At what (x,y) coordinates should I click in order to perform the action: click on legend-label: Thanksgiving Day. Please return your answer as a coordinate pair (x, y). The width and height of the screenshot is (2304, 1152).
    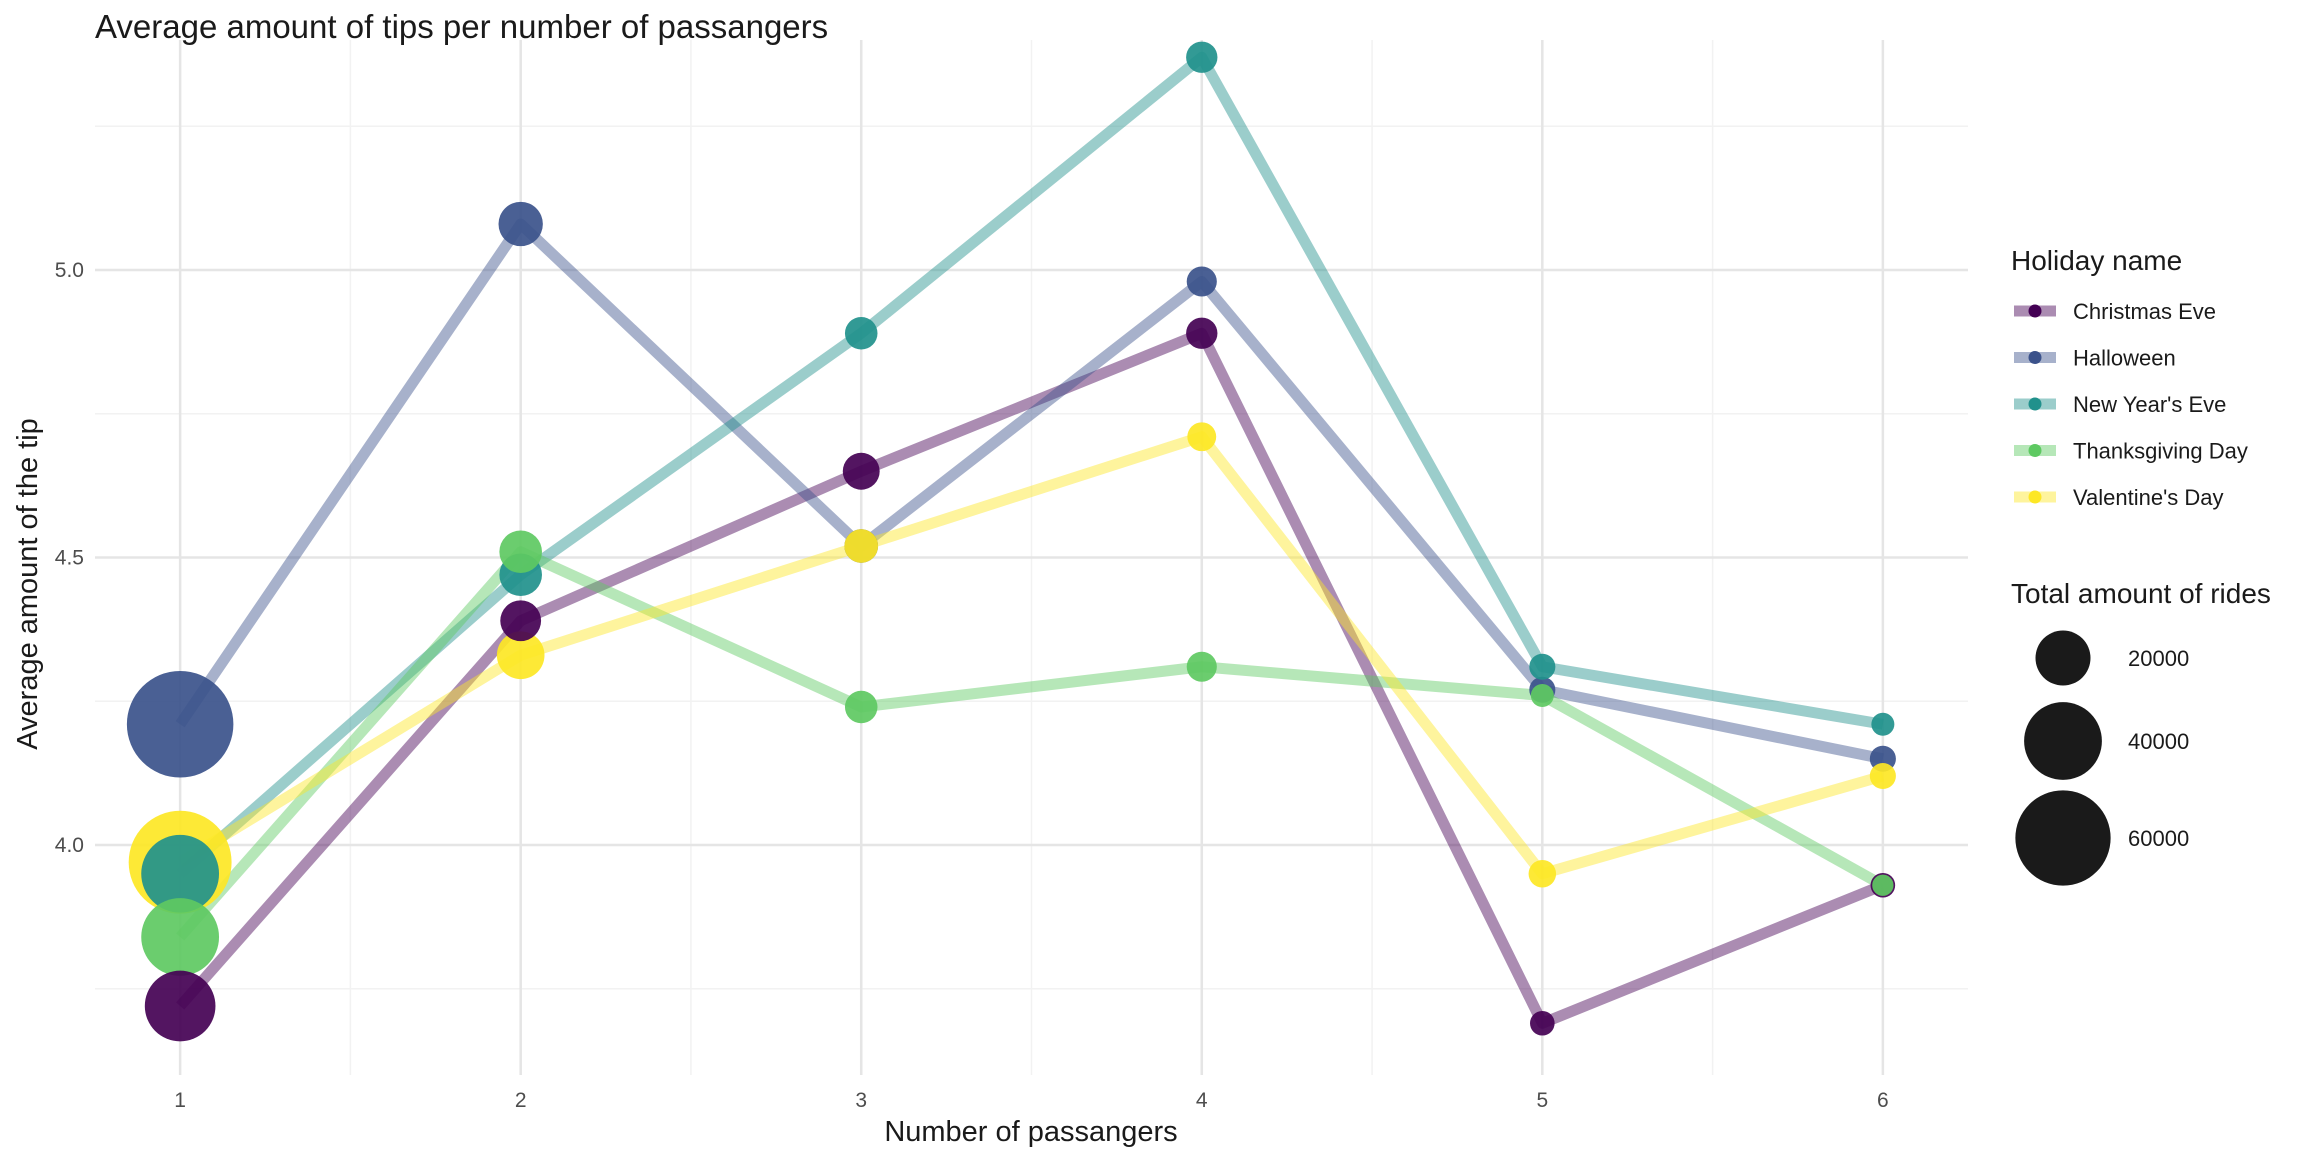
    Looking at the image, I should click on (2160, 451).